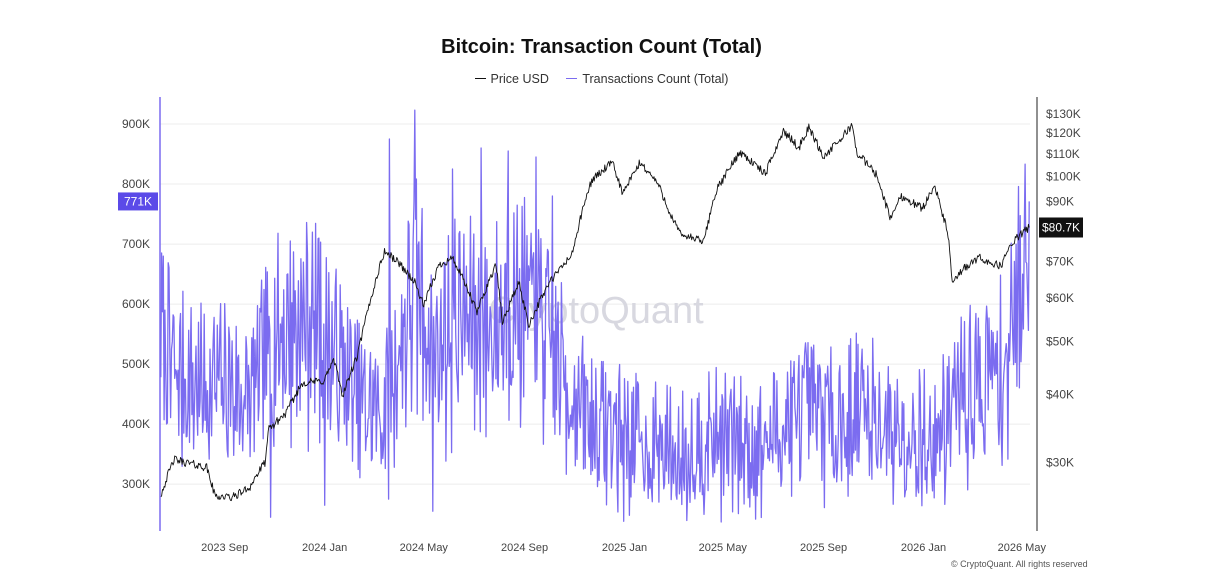 Image resolution: width=1219 pixels, height=584 pixels. I want to click on left-tick-label: 600K, so click(136, 304).